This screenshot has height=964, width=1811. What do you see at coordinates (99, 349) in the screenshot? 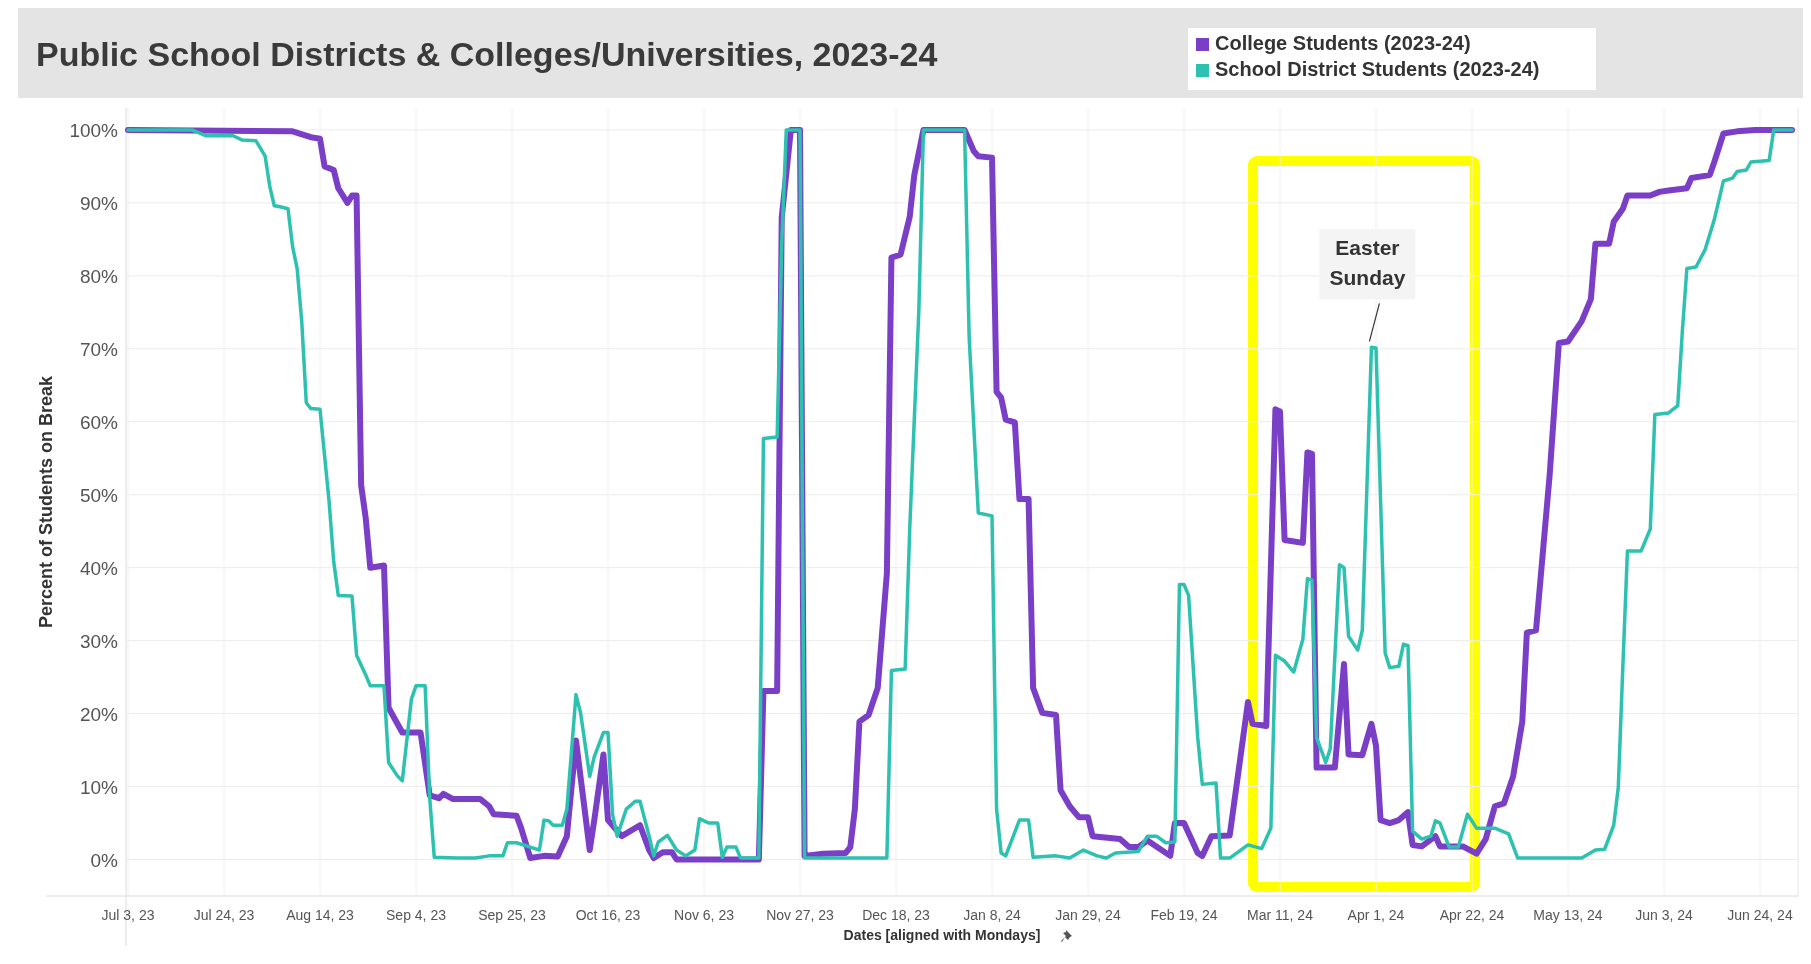
I see `y-tick-label: 70%` at bounding box center [99, 349].